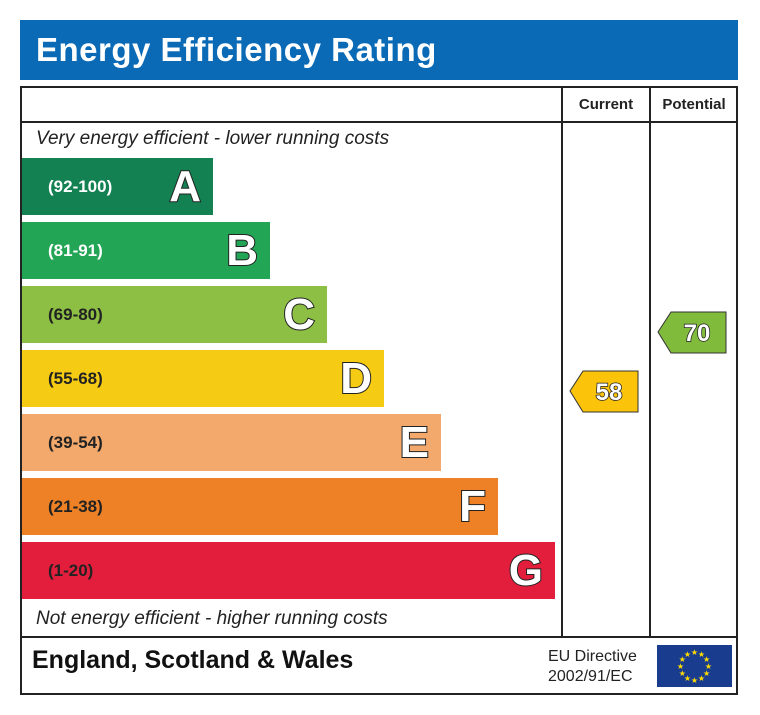  I want to click on potential-rating-value: 70, so click(697, 333).